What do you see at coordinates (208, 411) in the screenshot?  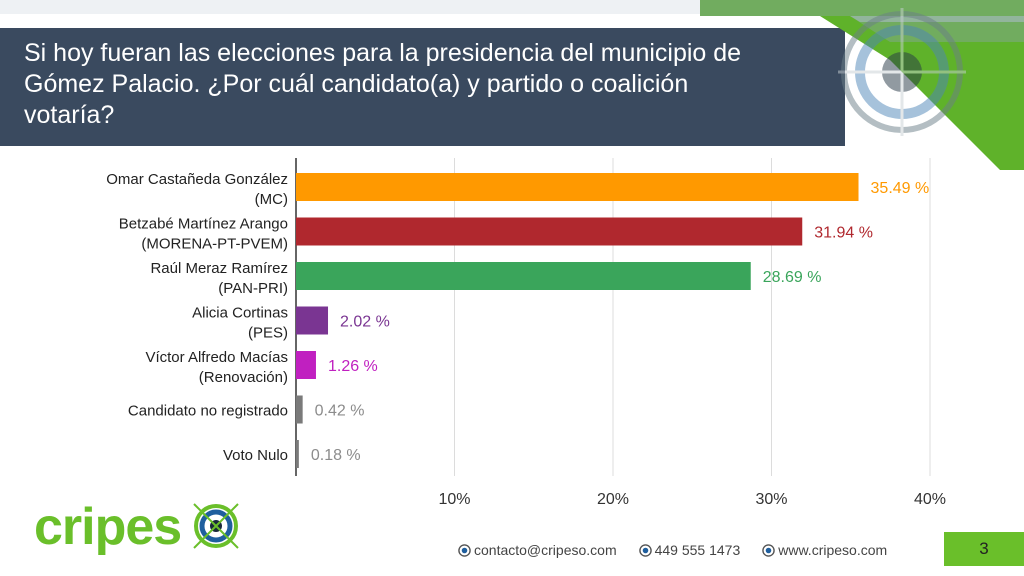 I see `category-label: Candidato no registrado` at bounding box center [208, 411].